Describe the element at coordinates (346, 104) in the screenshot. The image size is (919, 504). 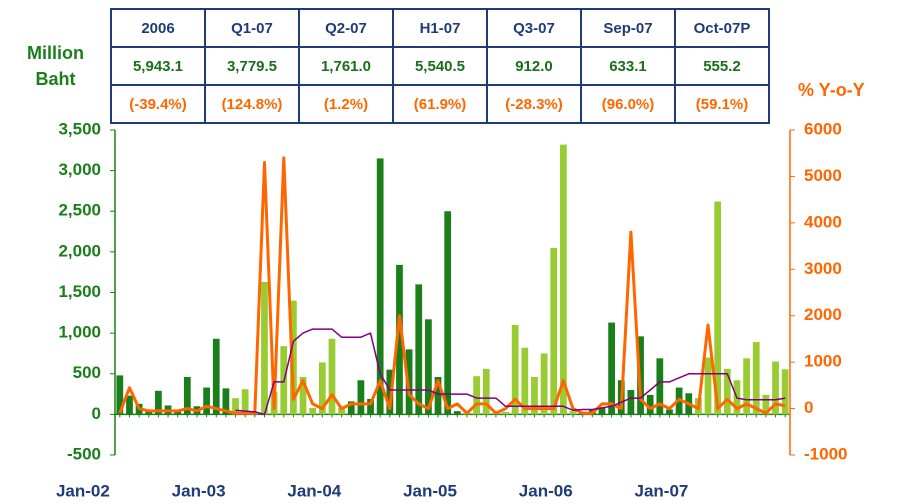
I see `table-cell: (1.2%)` at that location.